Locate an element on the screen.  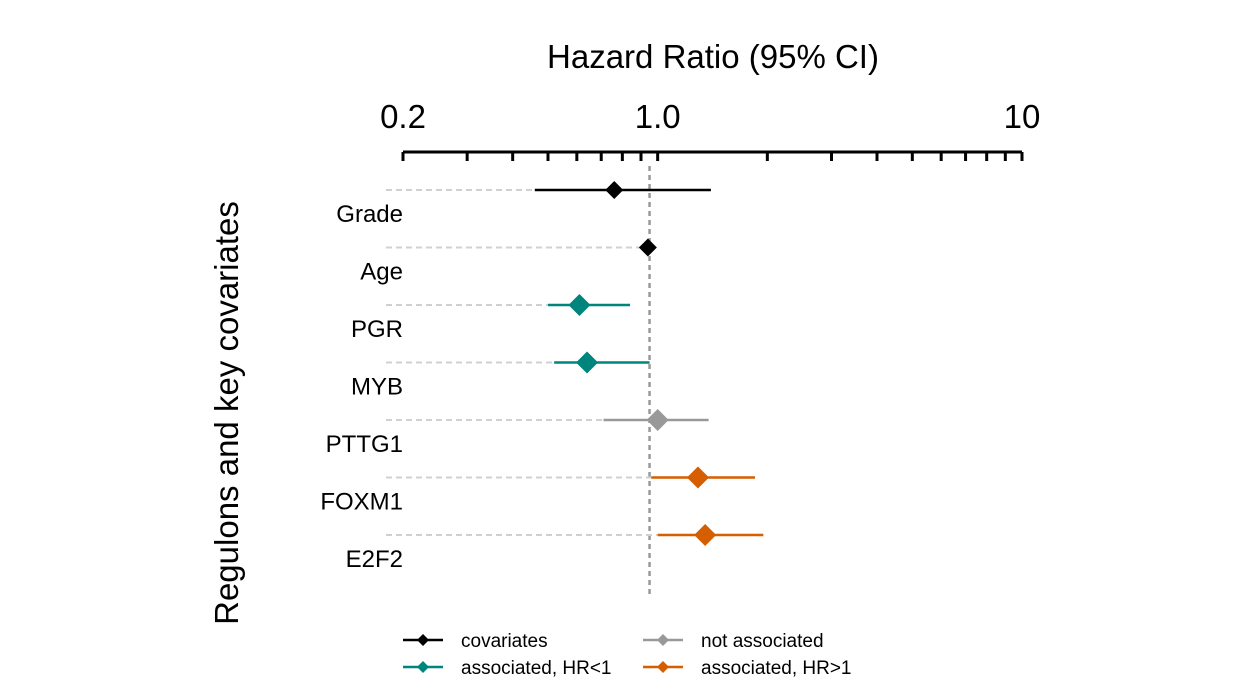
forest-row: FOXM1 is located at coordinates (538, 491).